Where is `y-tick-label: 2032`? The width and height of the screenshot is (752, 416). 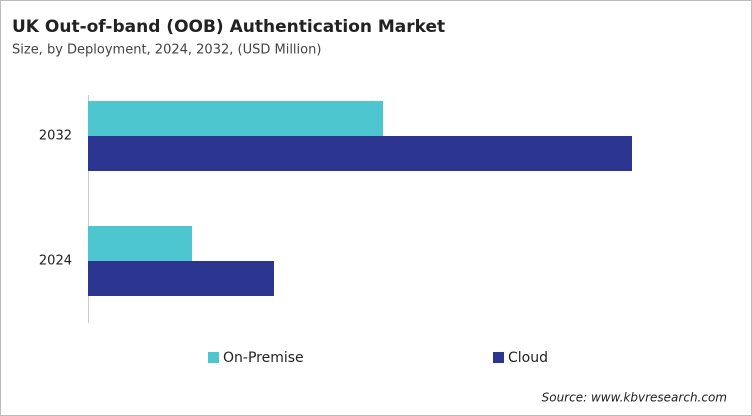 y-tick-label: 2032 is located at coordinates (55, 136).